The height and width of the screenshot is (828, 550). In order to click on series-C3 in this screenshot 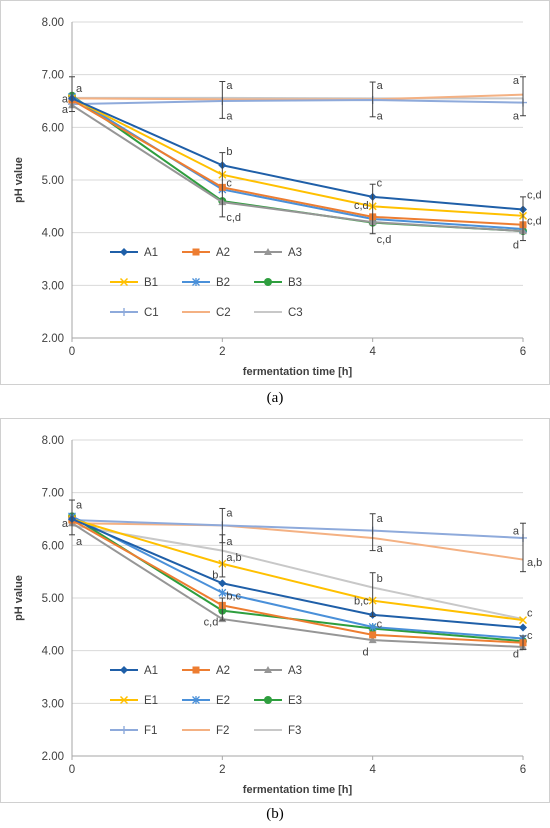, I will do `click(297, 98)`.